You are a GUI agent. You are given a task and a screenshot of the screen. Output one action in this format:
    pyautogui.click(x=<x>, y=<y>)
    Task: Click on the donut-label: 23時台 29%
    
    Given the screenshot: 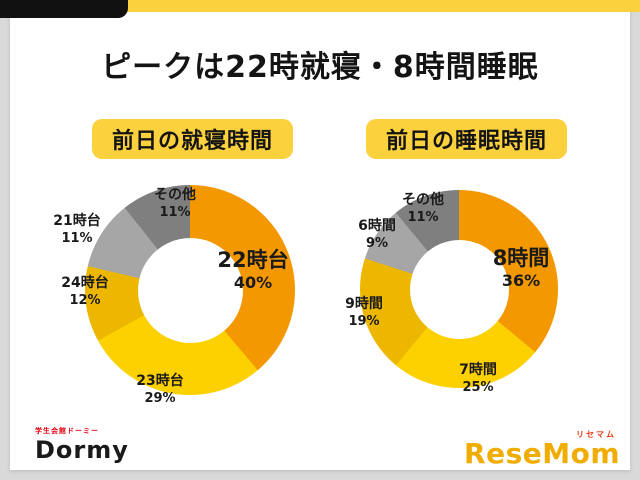 What is the action you would take?
    pyautogui.click(x=160, y=390)
    